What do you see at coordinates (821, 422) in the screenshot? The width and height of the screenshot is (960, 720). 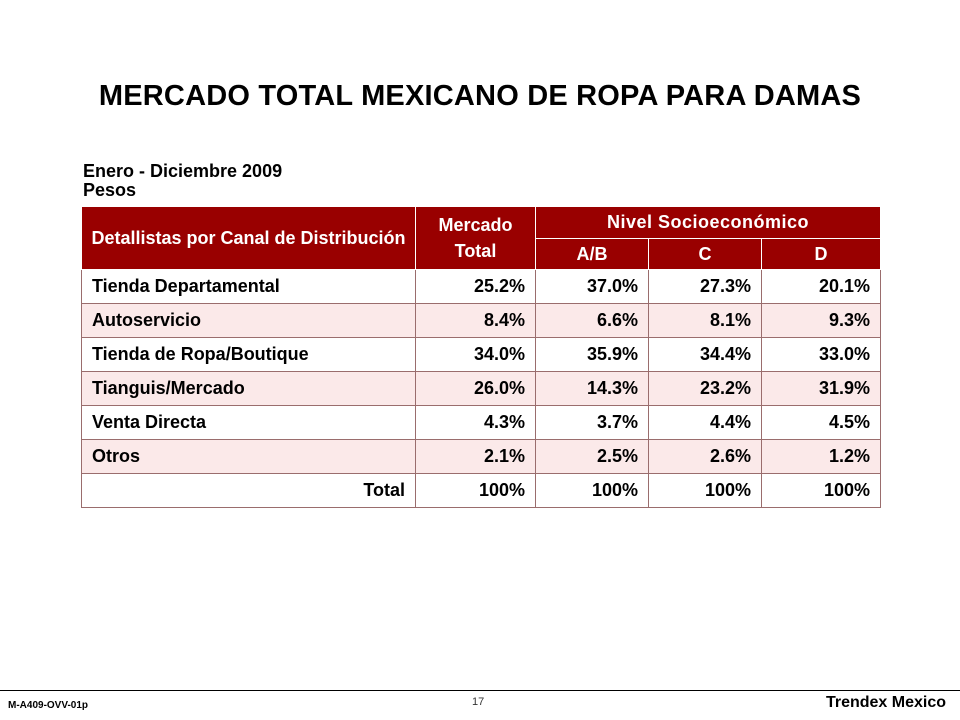 I see `cell-d: 4.5%` at bounding box center [821, 422].